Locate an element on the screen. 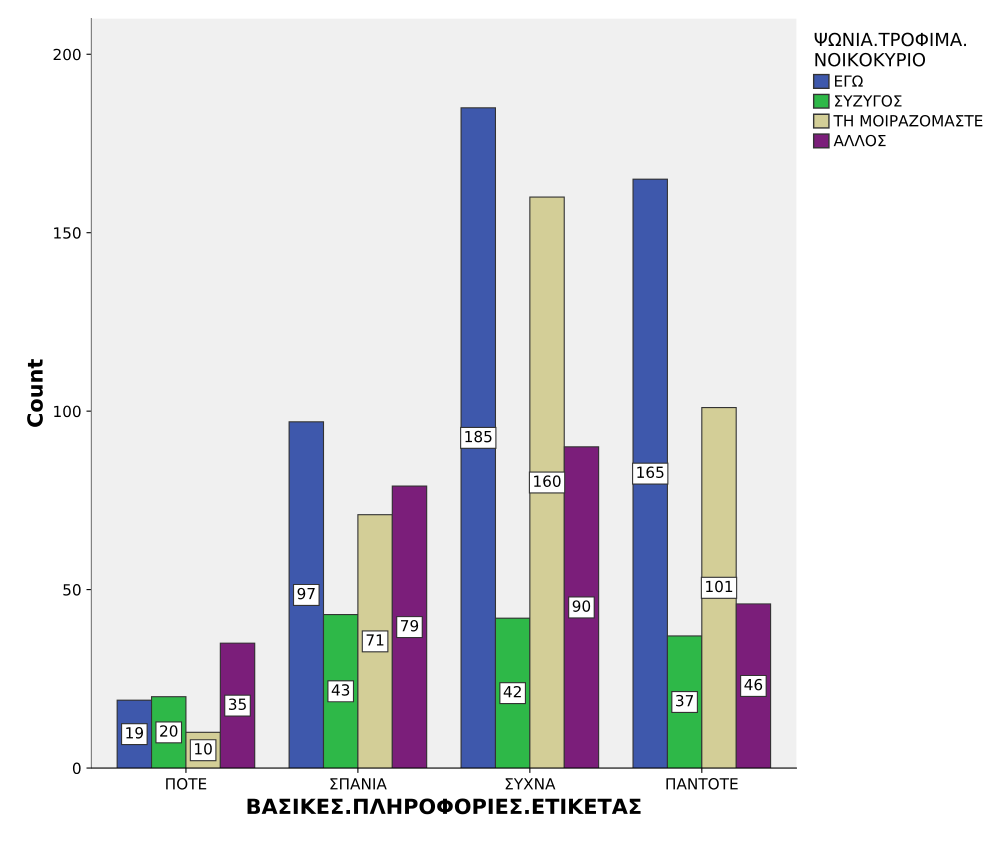 Image resolution: width=993 pixels, height=844 pixels. legend-label: ΑΛΛΟΣ is located at coordinates (860, 140).